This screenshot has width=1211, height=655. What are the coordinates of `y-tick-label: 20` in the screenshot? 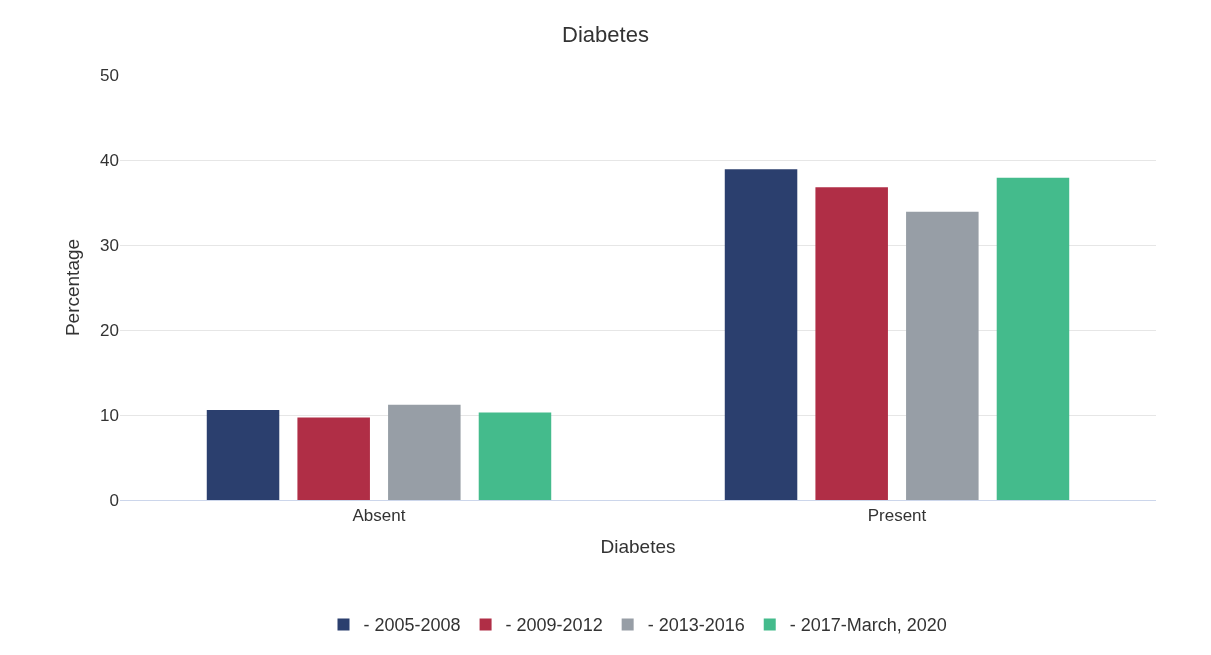 It's located at (109, 330).